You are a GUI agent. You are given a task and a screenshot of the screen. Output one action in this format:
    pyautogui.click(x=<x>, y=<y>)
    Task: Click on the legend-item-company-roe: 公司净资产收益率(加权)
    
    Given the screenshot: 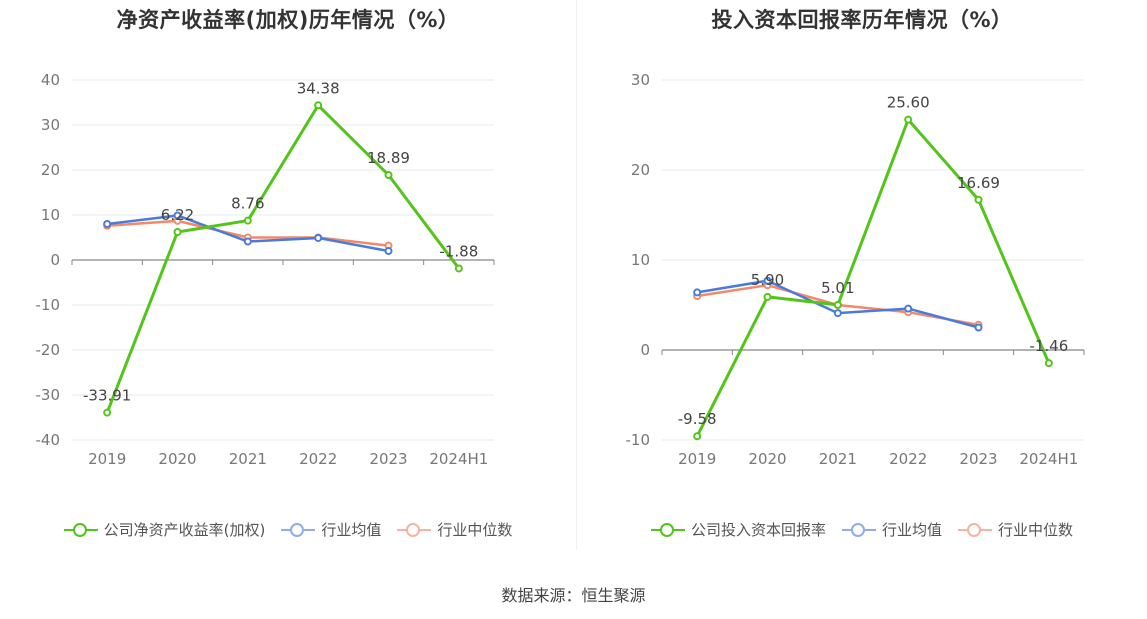 What is the action you would take?
    pyautogui.click(x=164, y=529)
    